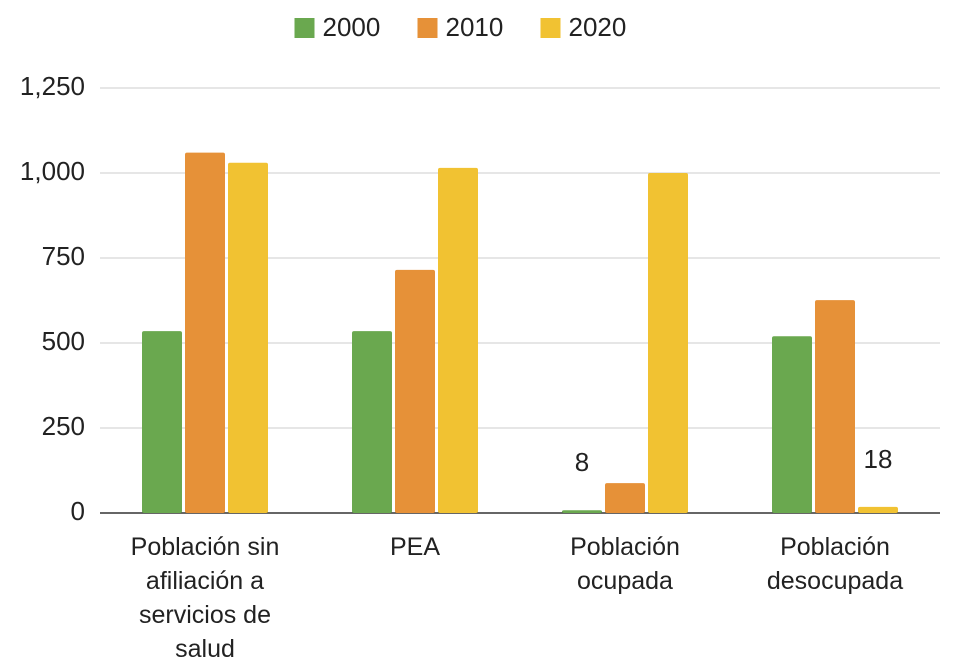  Describe the element at coordinates (835, 564) in the screenshot. I see `x-tick-label: Población desocupada` at that location.